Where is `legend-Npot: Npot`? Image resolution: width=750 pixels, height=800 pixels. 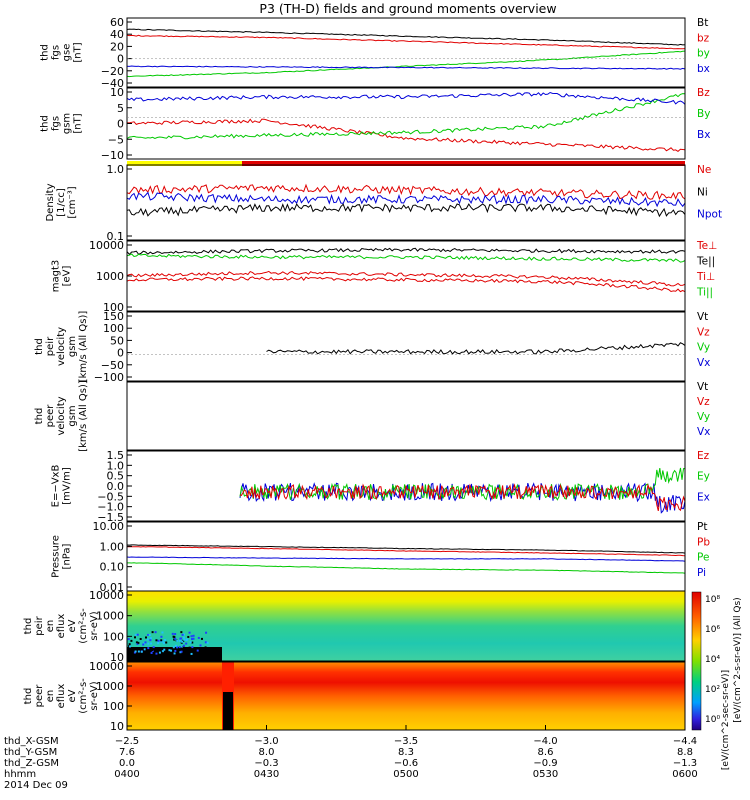 legend-Npot: Npot is located at coordinates (709, 215).